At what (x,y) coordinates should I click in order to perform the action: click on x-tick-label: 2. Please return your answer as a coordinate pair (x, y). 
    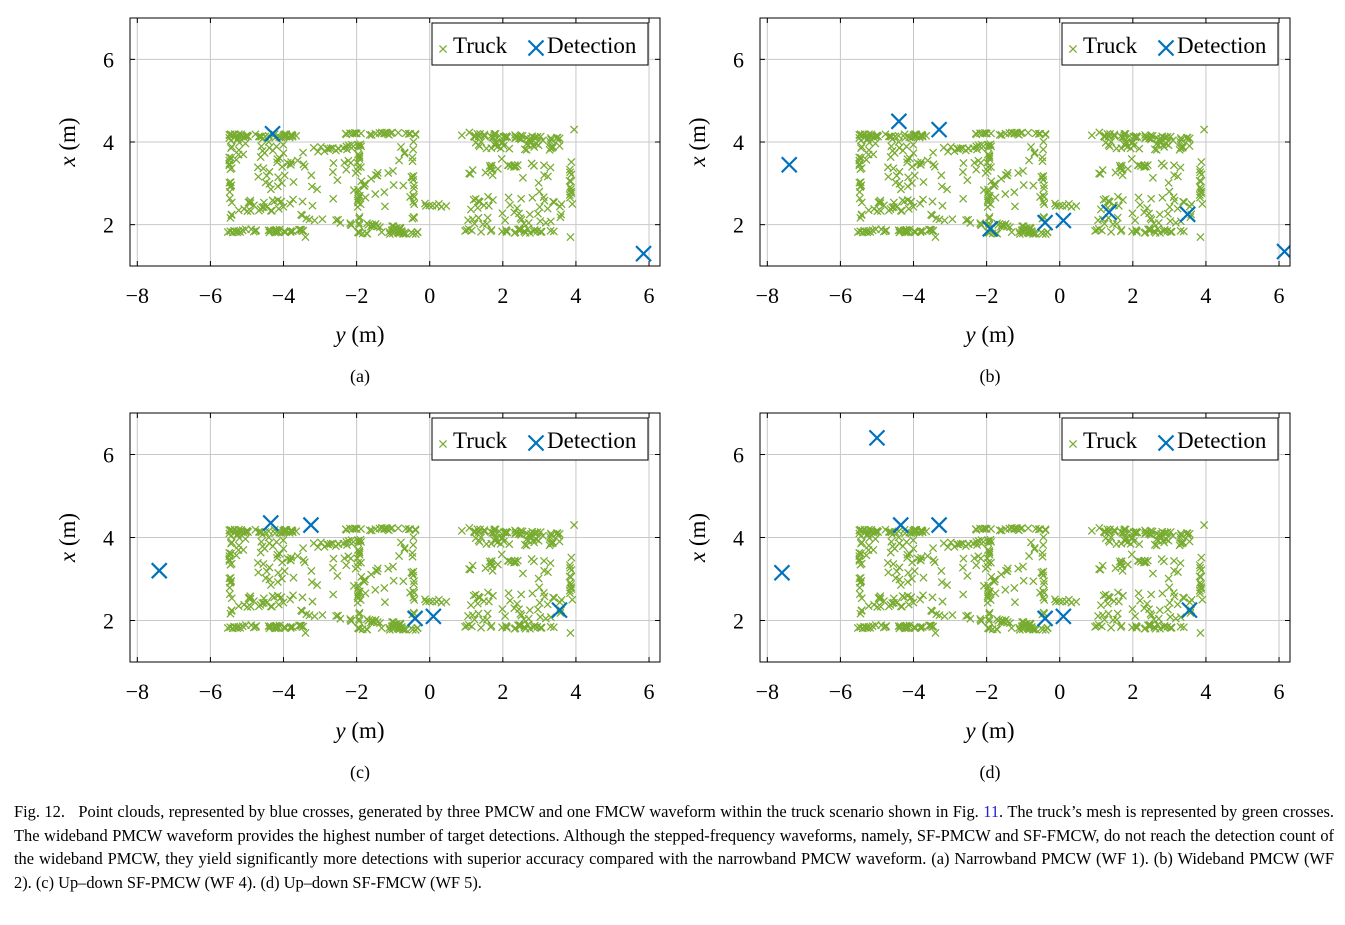
    Looking at the image, I should click on (502, 295).